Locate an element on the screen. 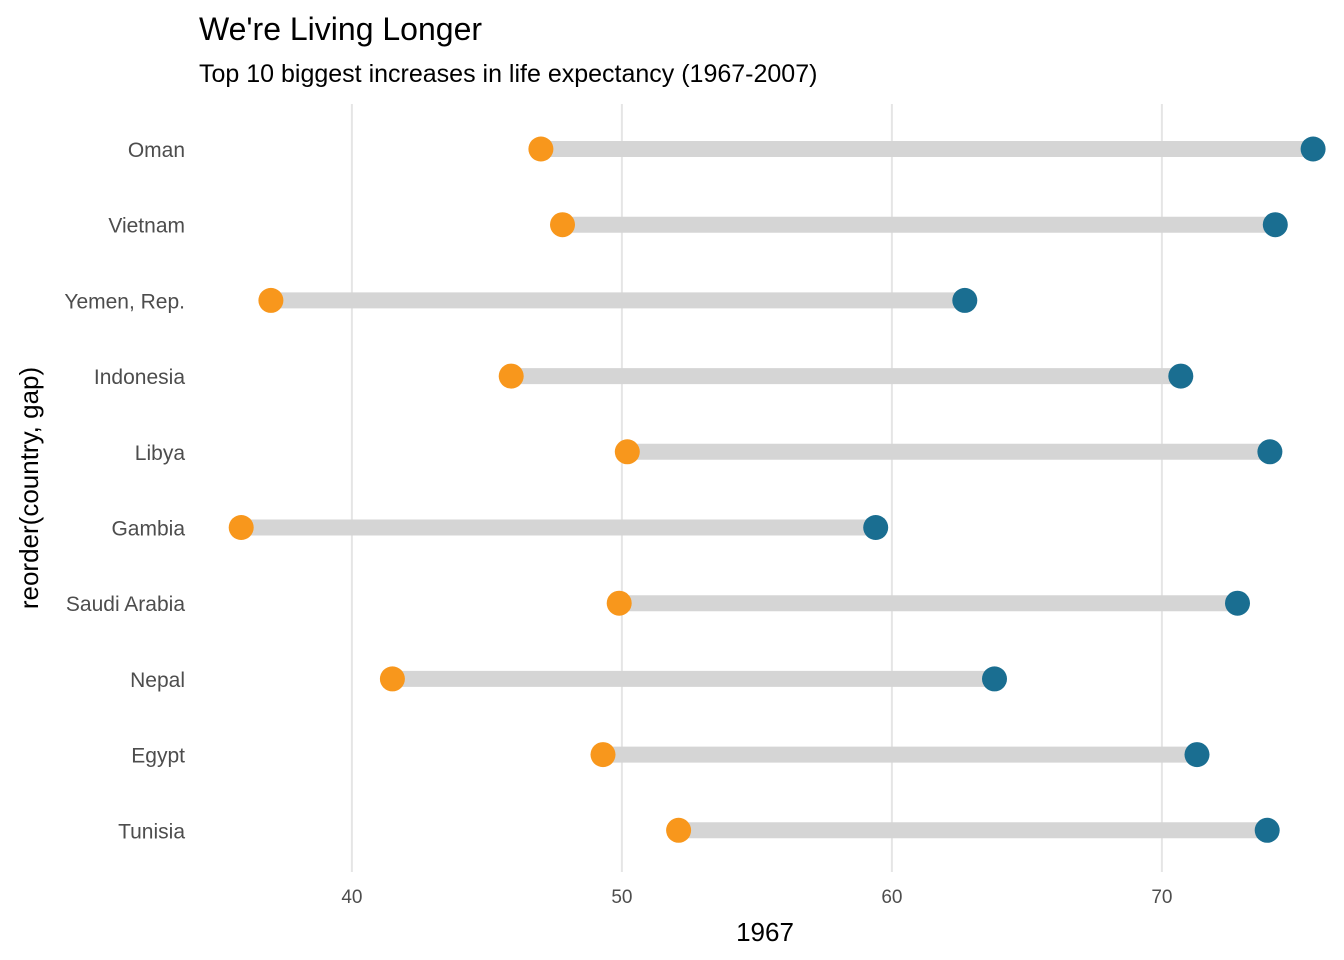  point-end-oman is located at coordinates (1313, 149).